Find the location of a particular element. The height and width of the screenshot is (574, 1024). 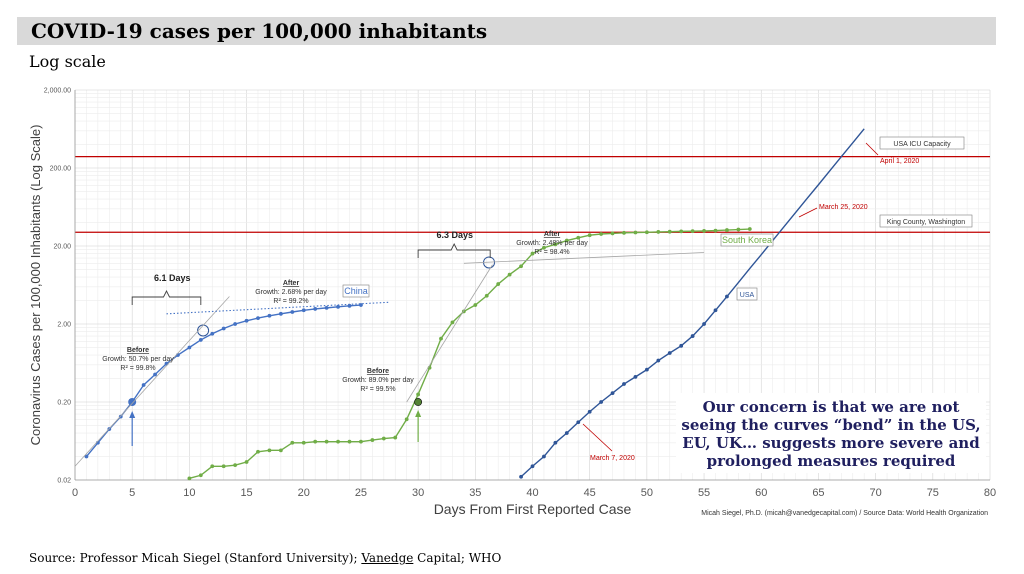

y-tick-label: 0.02 is located at coordinates (64, 481).